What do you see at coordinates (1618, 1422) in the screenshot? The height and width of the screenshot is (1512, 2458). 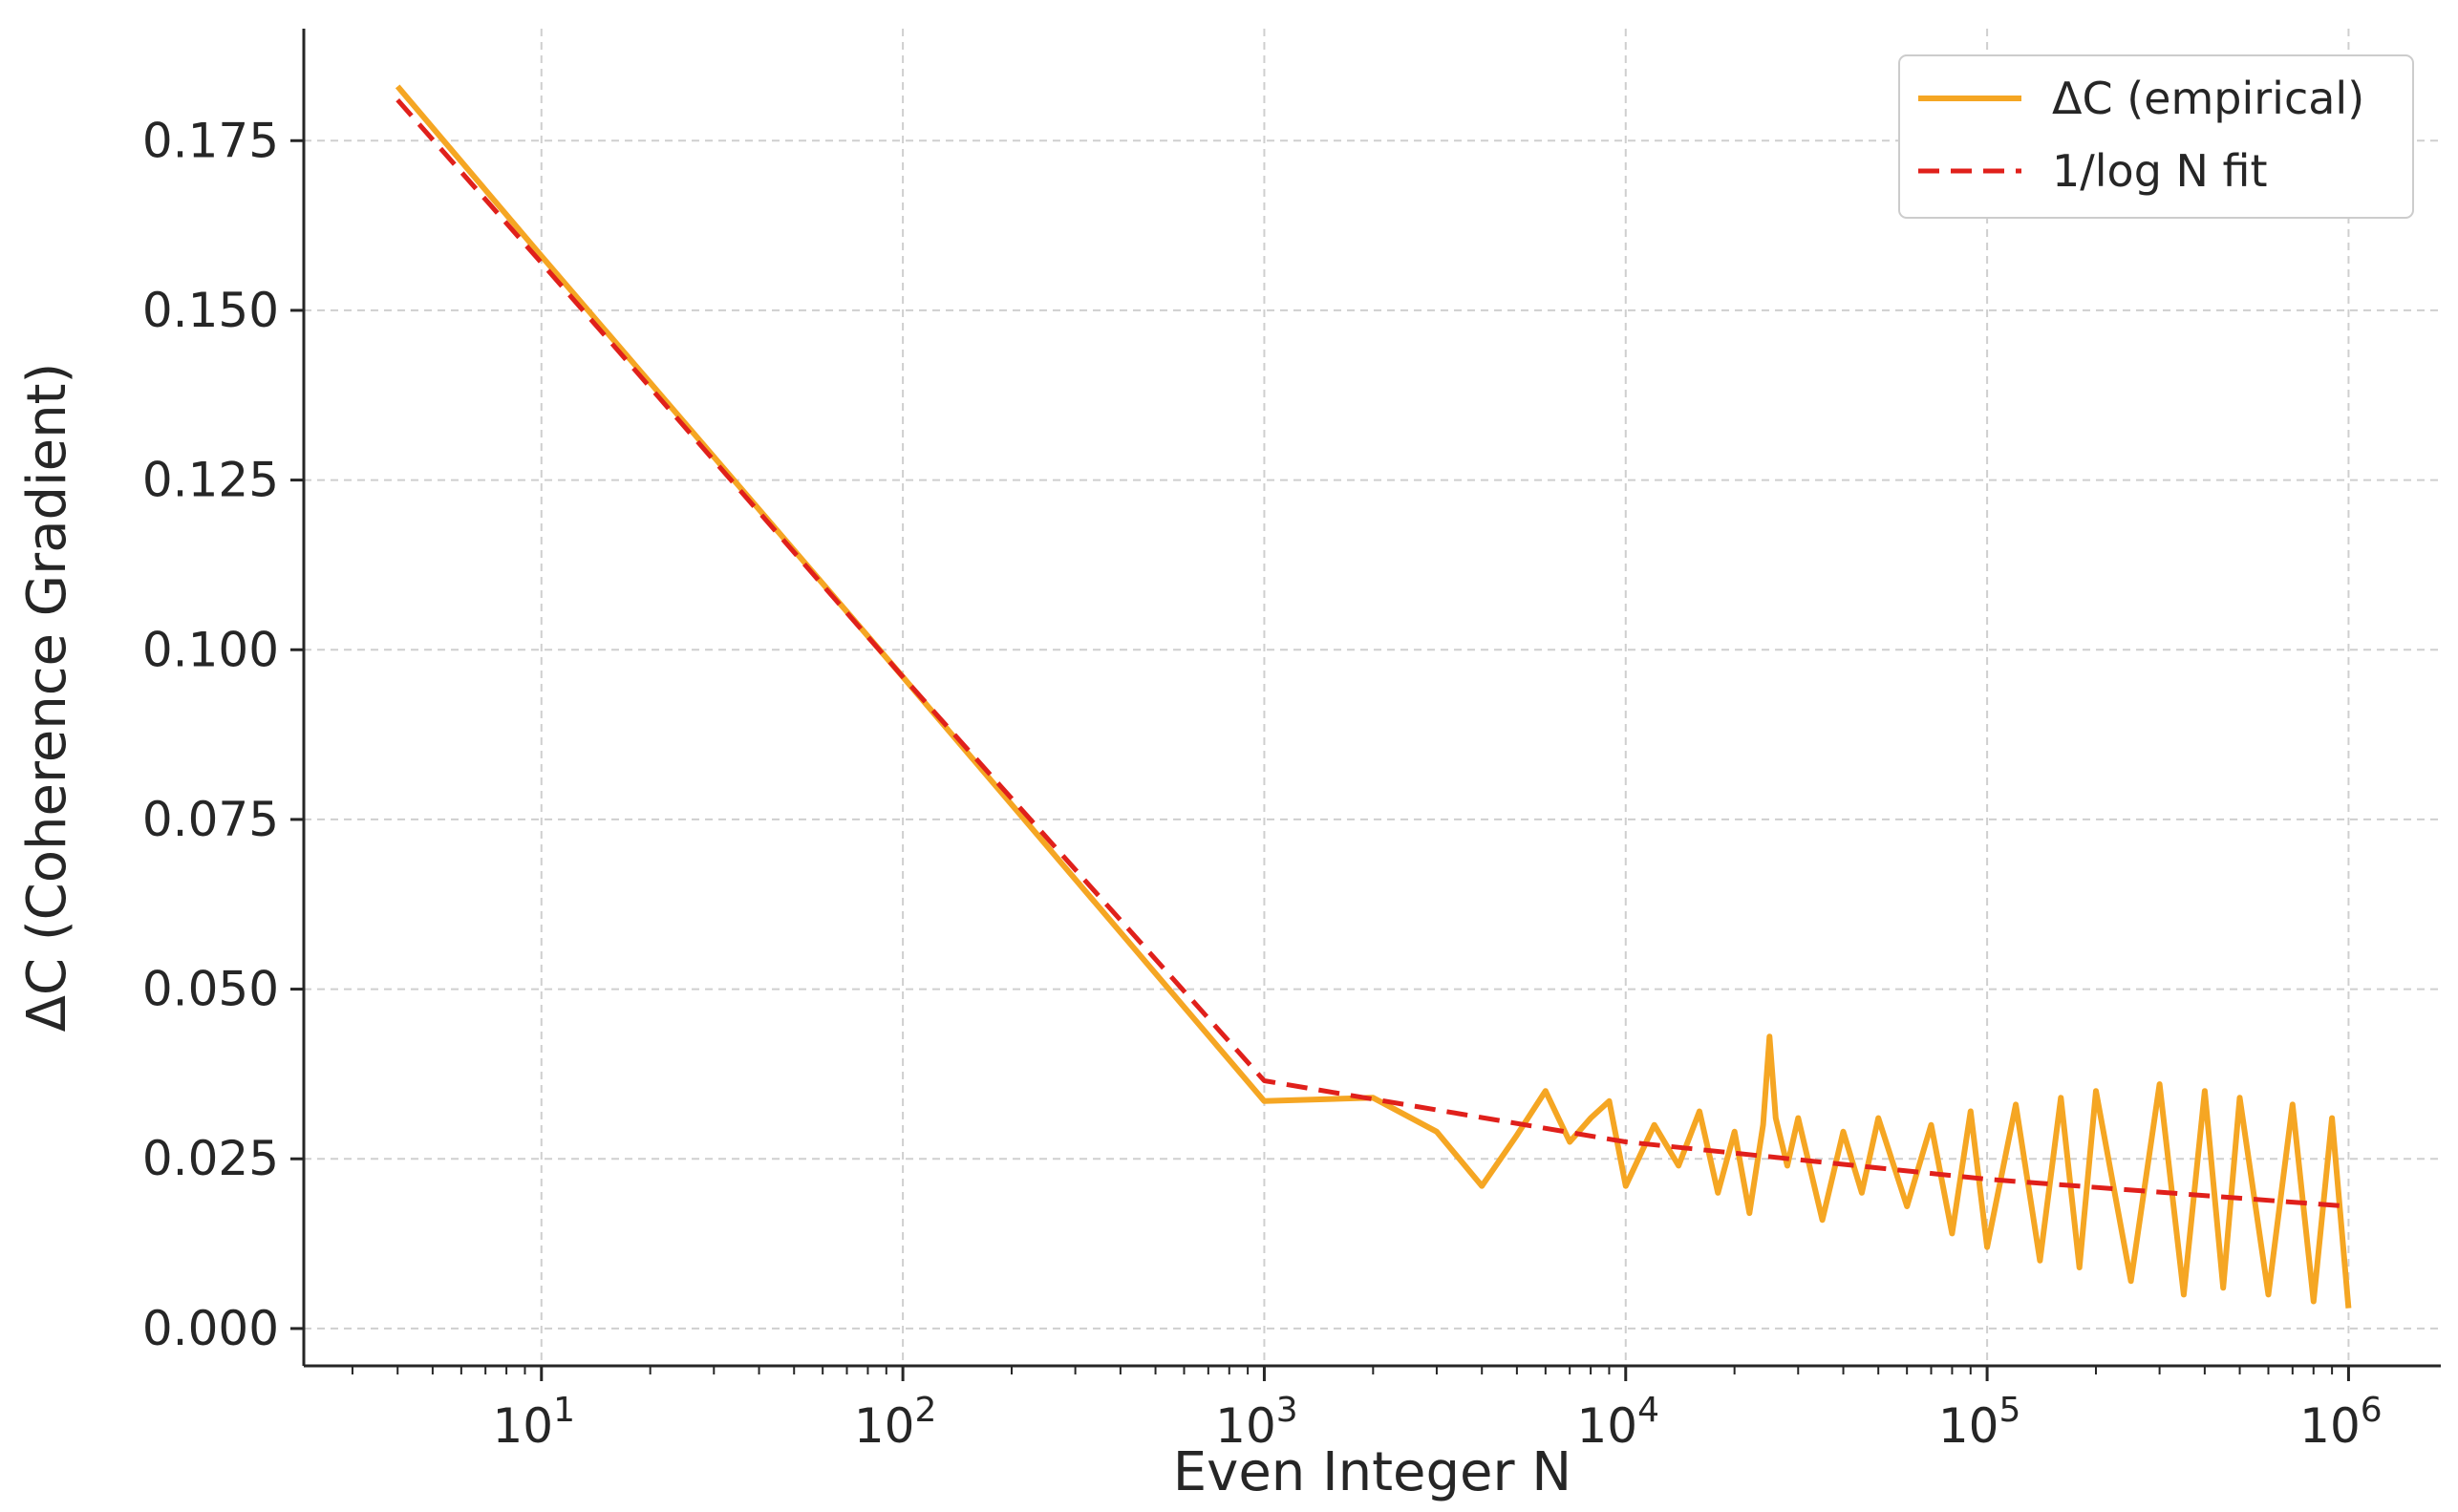 I see `x-tick-label: 10⁴` at bounding box center [1618, 1422].